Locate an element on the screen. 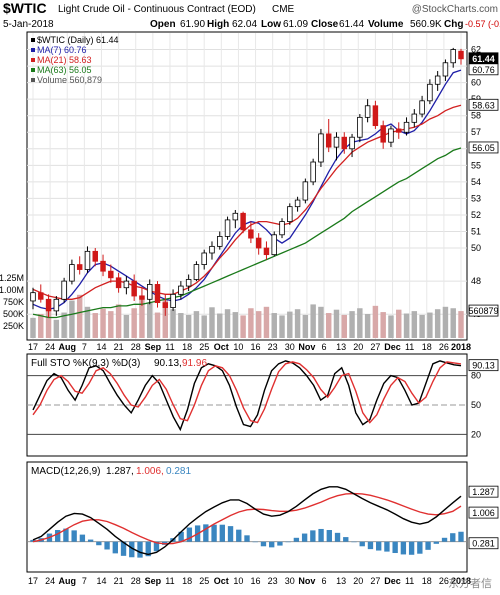 The image size is (500, 595). date-tick-label: 30 is located at coordinates (290, 347).